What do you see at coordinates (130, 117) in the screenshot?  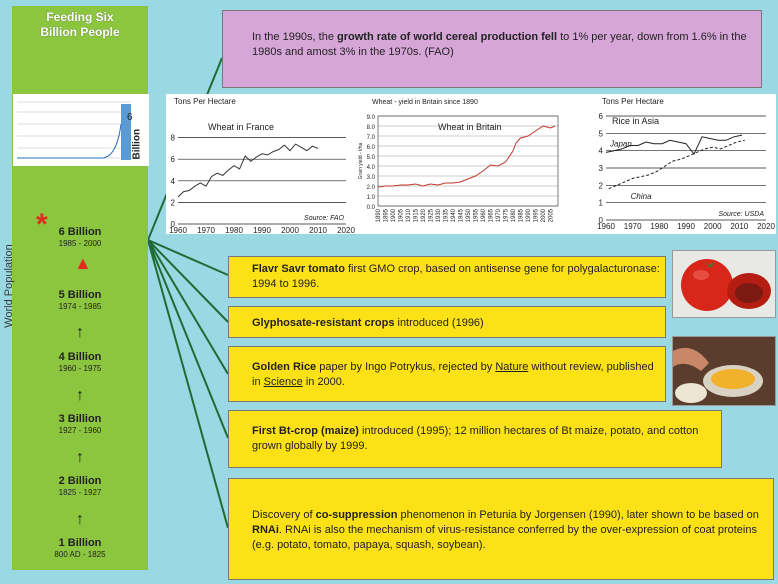 I see `thumbnail-value: 6` at bounding box center [130, 117].